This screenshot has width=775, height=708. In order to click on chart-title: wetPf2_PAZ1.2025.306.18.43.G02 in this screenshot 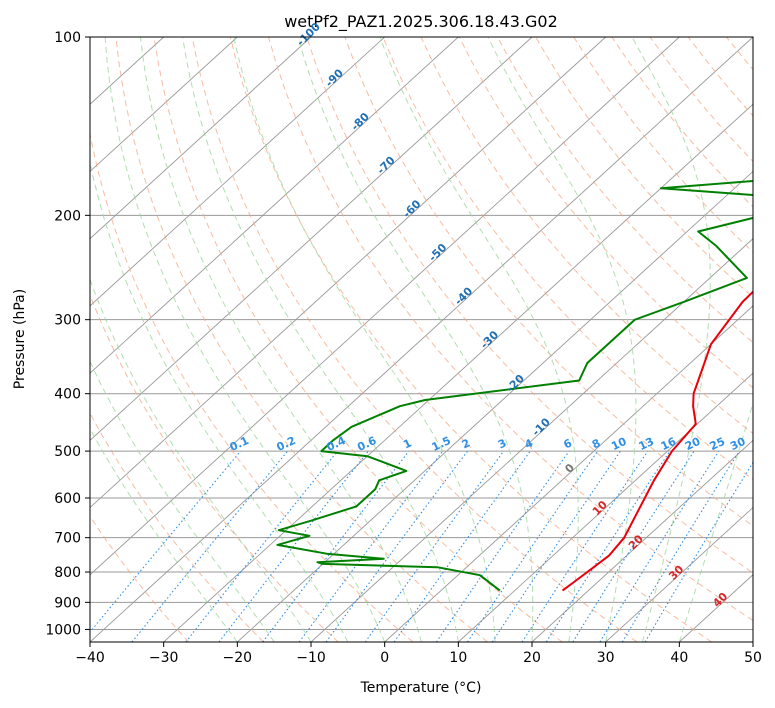, I will do `click(421, 22)`.